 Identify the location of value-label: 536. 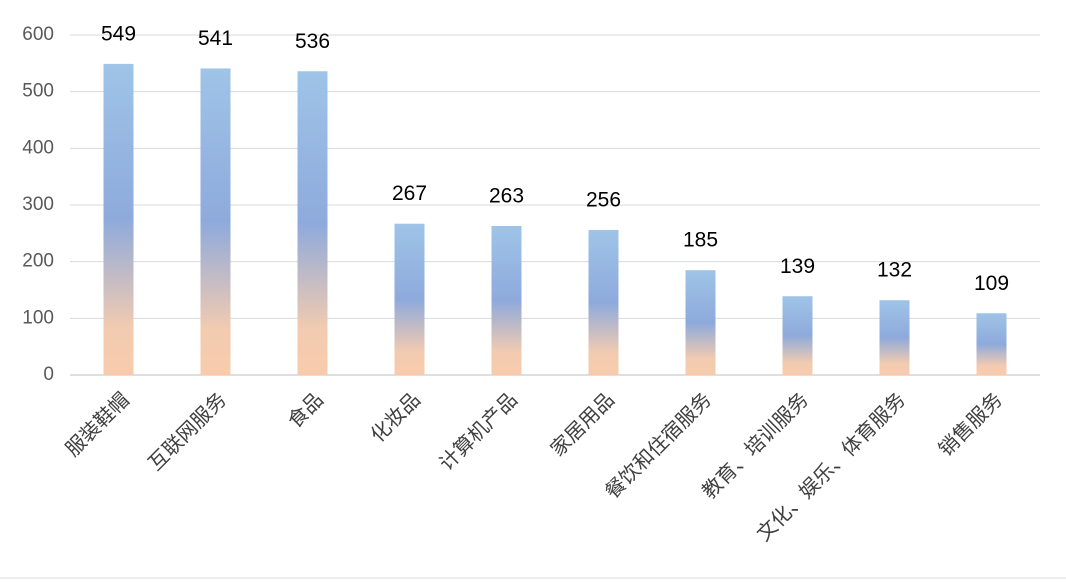
(312, 41).